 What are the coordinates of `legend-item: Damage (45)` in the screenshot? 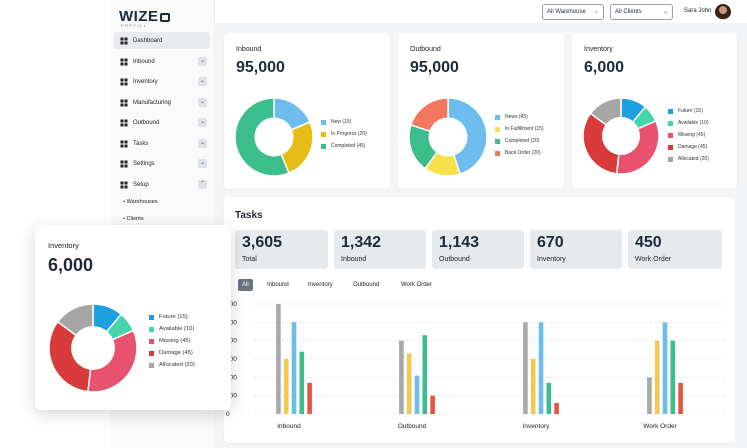 It's located at (172, 353).